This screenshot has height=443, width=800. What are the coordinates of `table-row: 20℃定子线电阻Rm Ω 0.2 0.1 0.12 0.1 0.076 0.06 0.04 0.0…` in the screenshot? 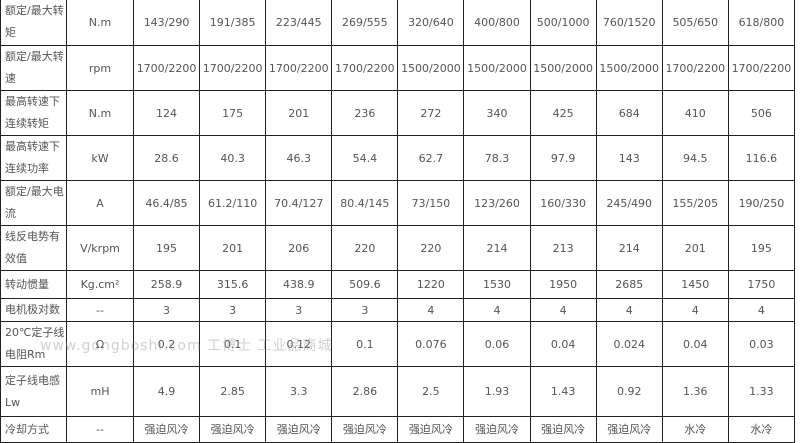 It's located at (398, 344).